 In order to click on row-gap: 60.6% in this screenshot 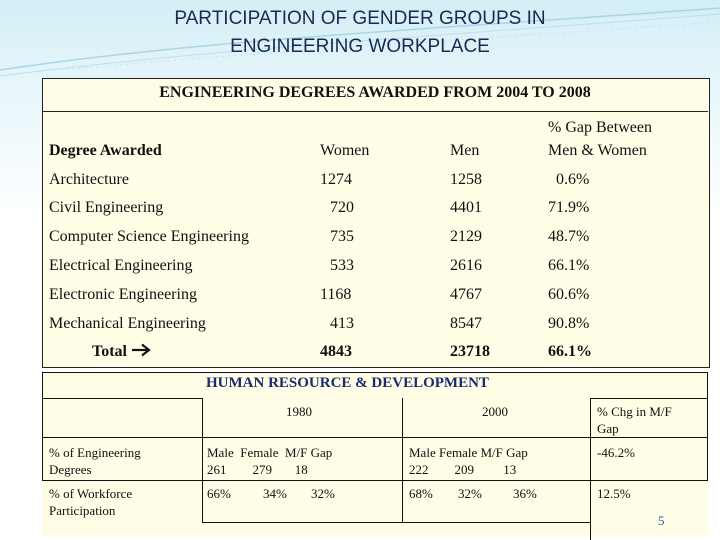, I will do `click(569, 294)`.